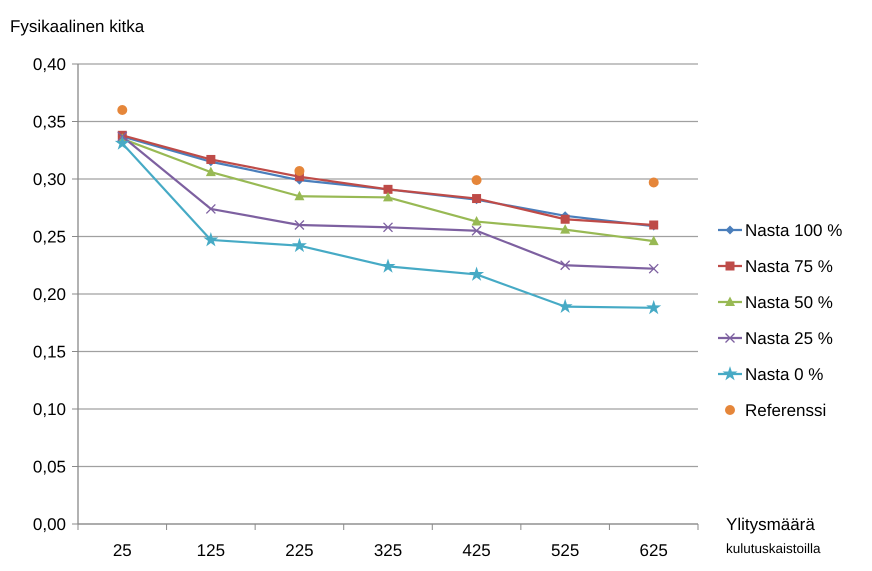 The height and width of the screenshot is (571, 872). I want to click on legend-label: Nasta 0 %, so click(784, 374).